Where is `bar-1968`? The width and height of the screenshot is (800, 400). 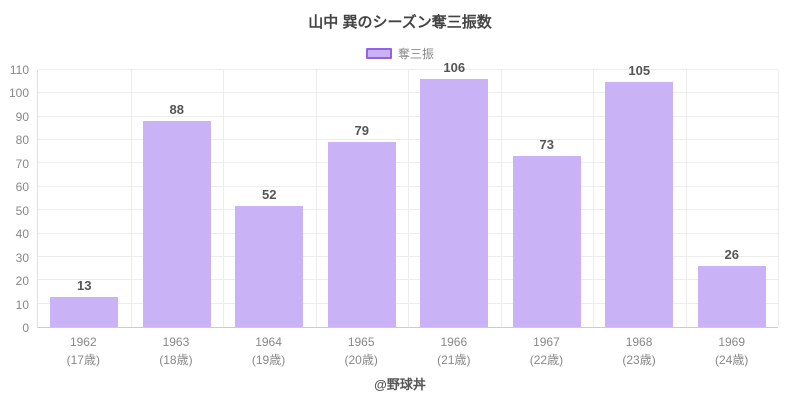 bar-1968 is located at coordinates (639, 204).